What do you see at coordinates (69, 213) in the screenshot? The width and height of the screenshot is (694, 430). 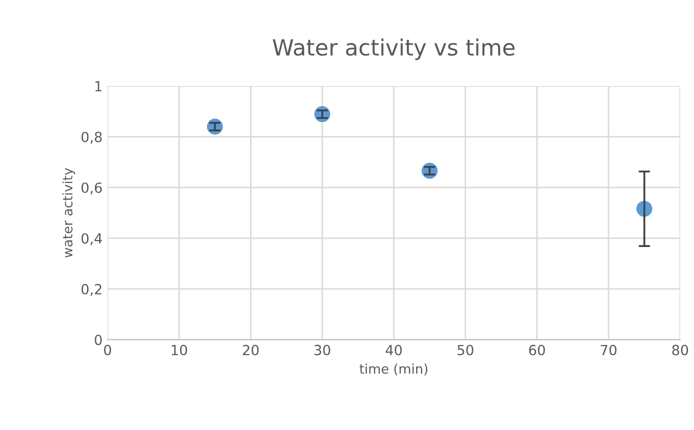 I see `y-axis-title: water activity` at bounding box center [69, 213].